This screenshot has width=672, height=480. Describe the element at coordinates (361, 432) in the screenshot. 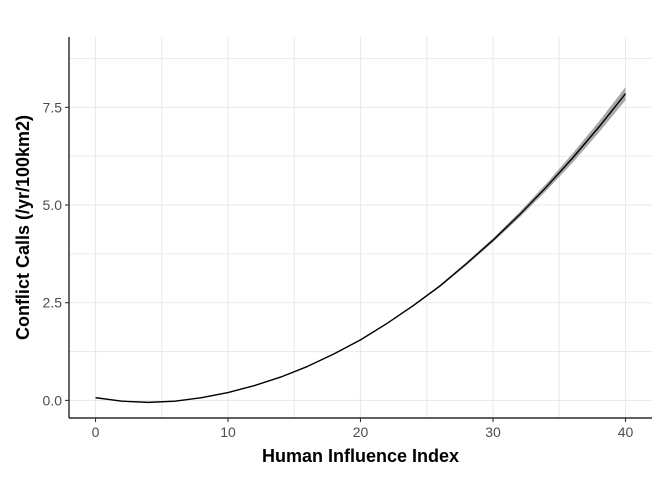

I see `x-tick-label: 20` at that location.